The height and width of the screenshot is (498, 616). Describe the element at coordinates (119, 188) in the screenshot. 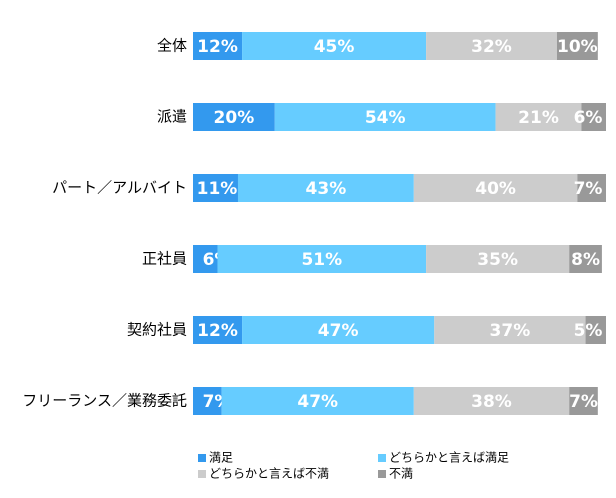

I see `category-label: パート／アルバイト` at that location.